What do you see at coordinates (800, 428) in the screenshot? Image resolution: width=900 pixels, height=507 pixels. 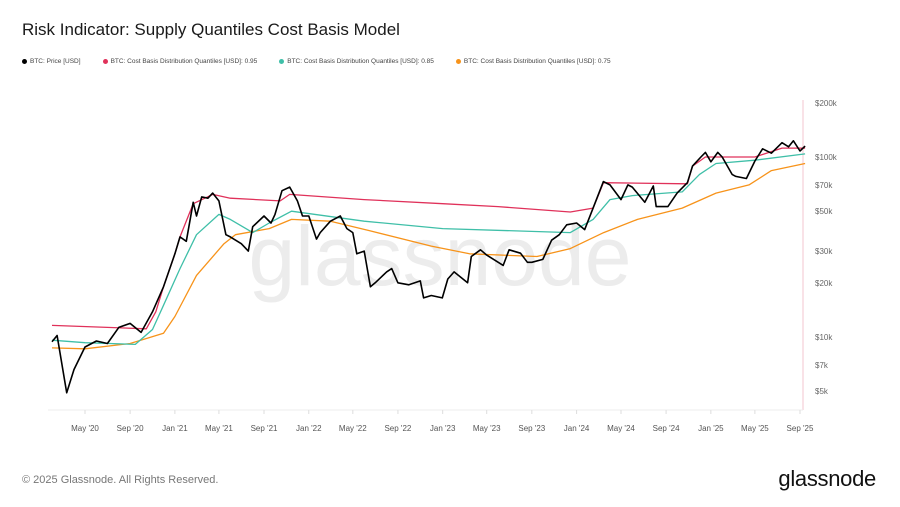 I see `x-tick-label: Sep '25` at bounding box center [800, 428].